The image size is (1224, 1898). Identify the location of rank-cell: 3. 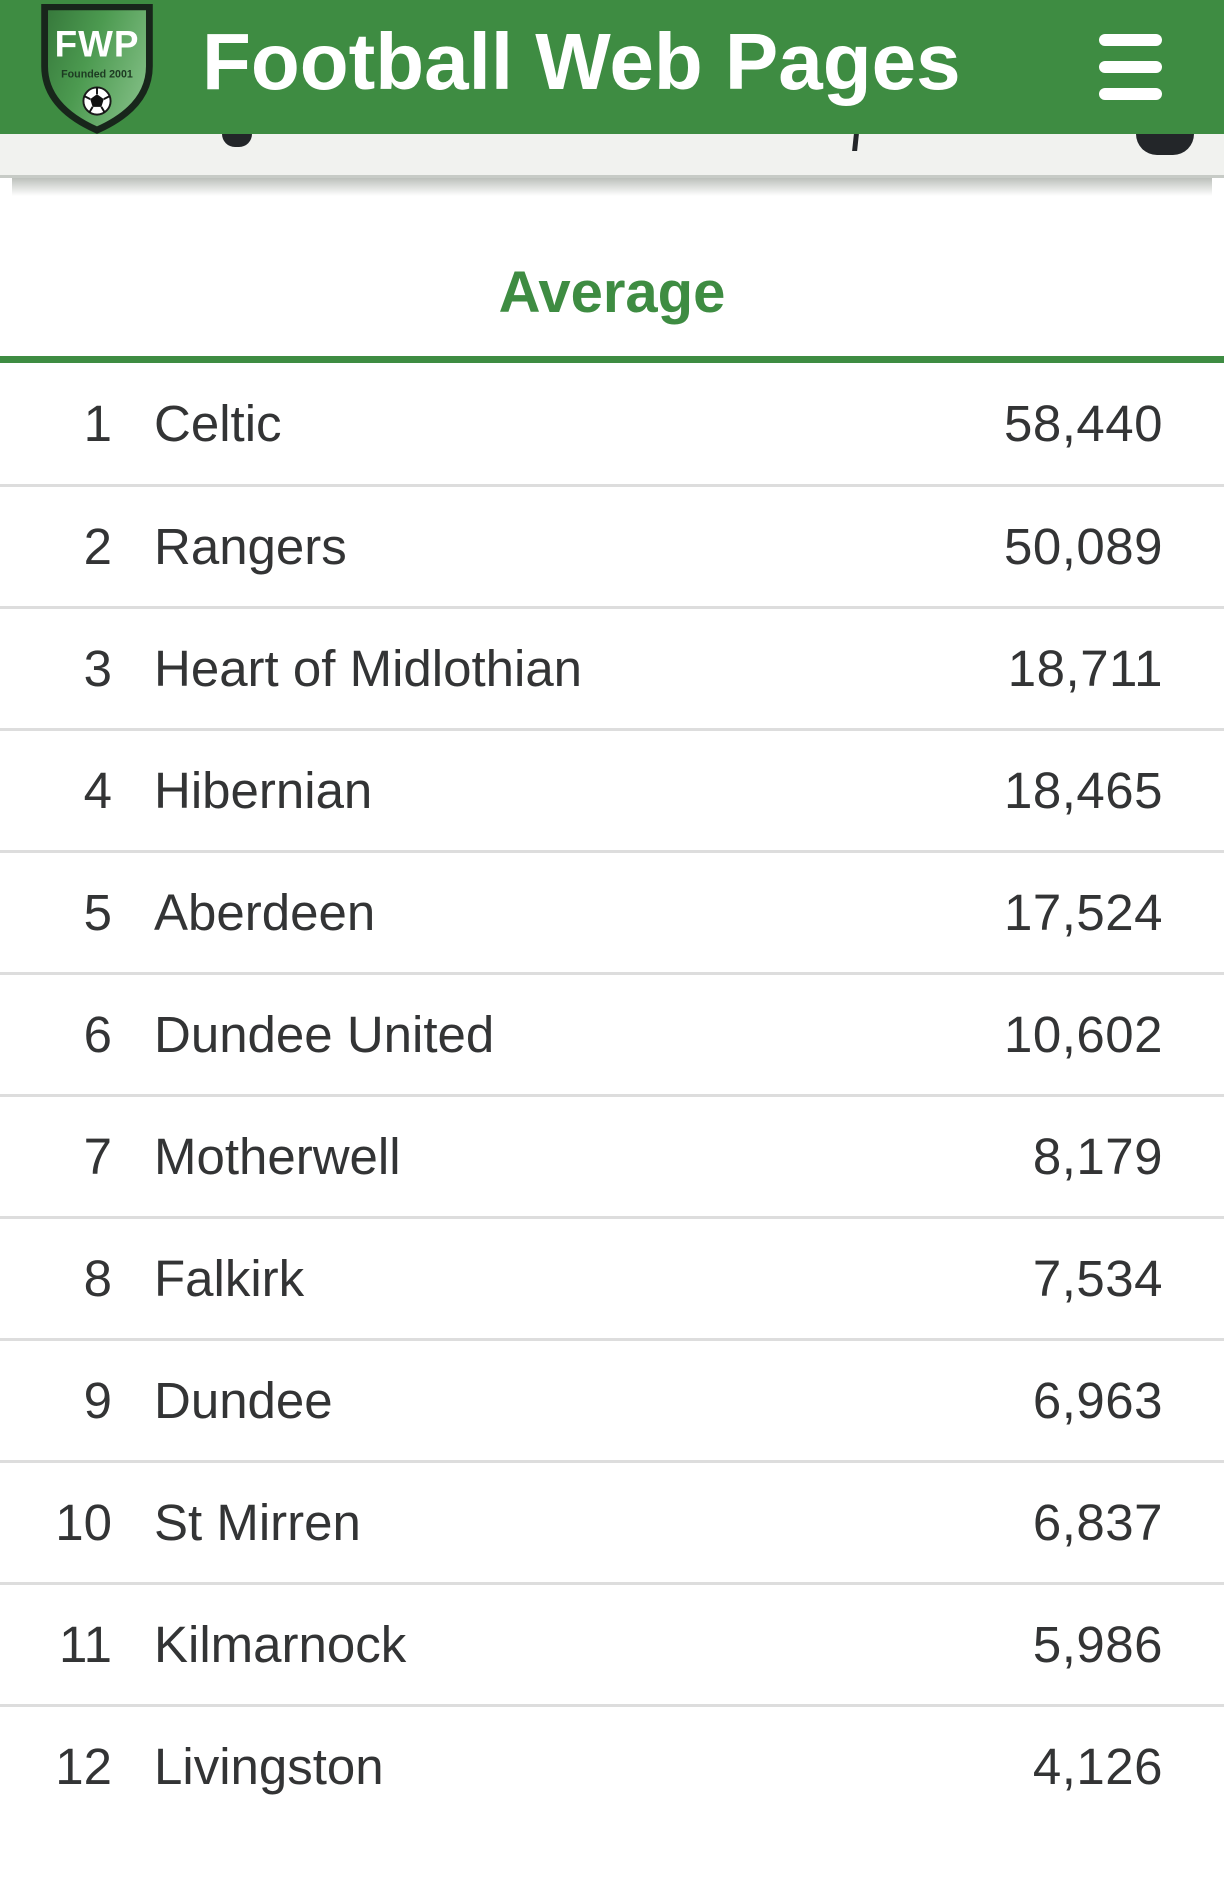
(97, 668).